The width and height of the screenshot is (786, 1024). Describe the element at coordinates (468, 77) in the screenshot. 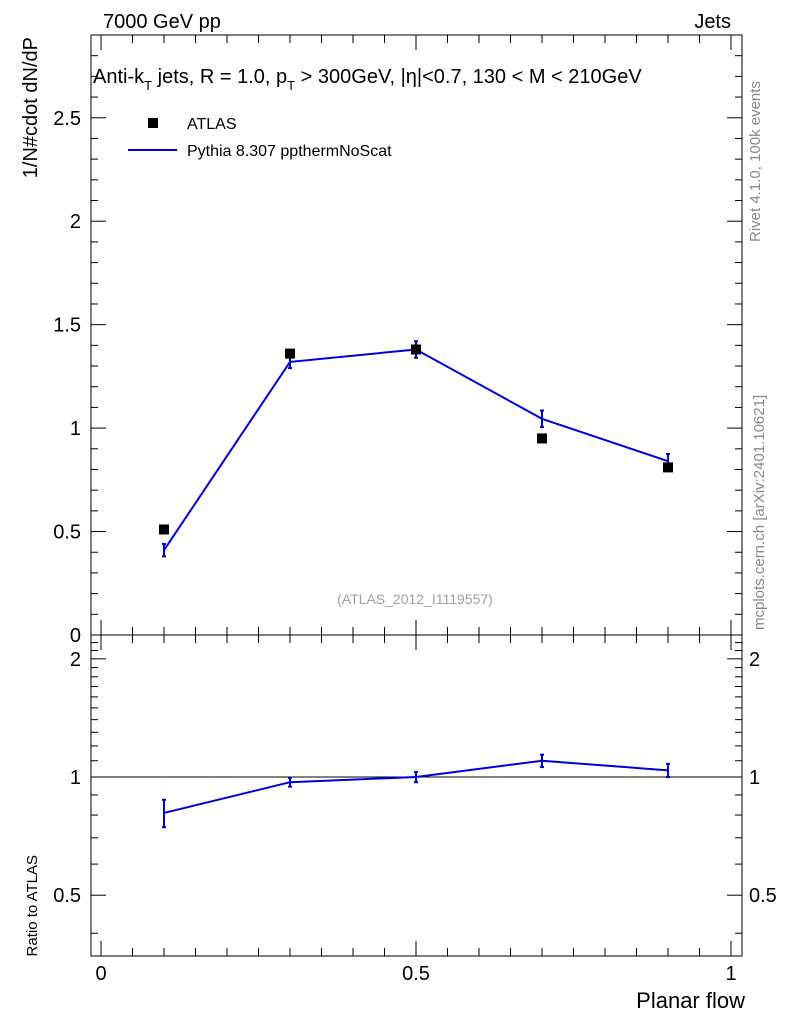

I see `title-part-c: > 300GeV, |η|<0.7, 130 < M < 210GeV` at that location.